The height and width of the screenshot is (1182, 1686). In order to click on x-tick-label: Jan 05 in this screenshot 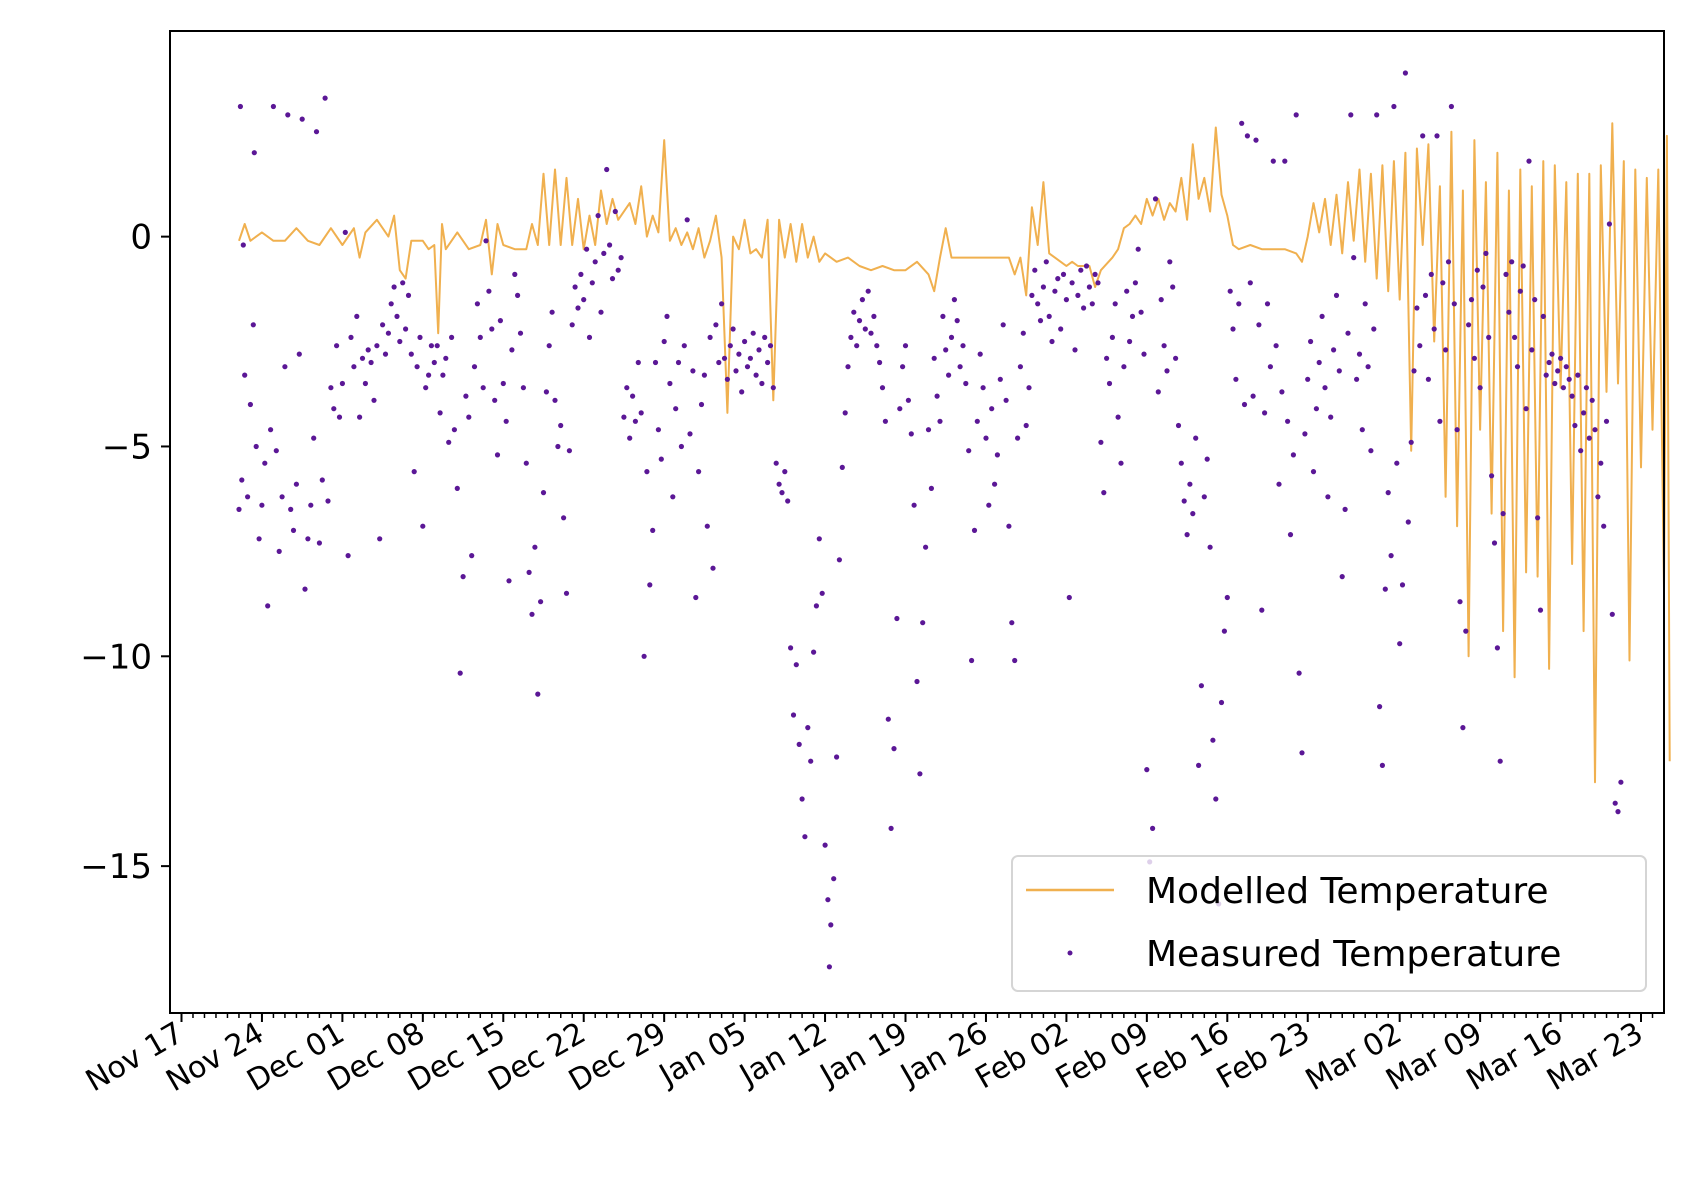, I will do `click(702, 1055)`.